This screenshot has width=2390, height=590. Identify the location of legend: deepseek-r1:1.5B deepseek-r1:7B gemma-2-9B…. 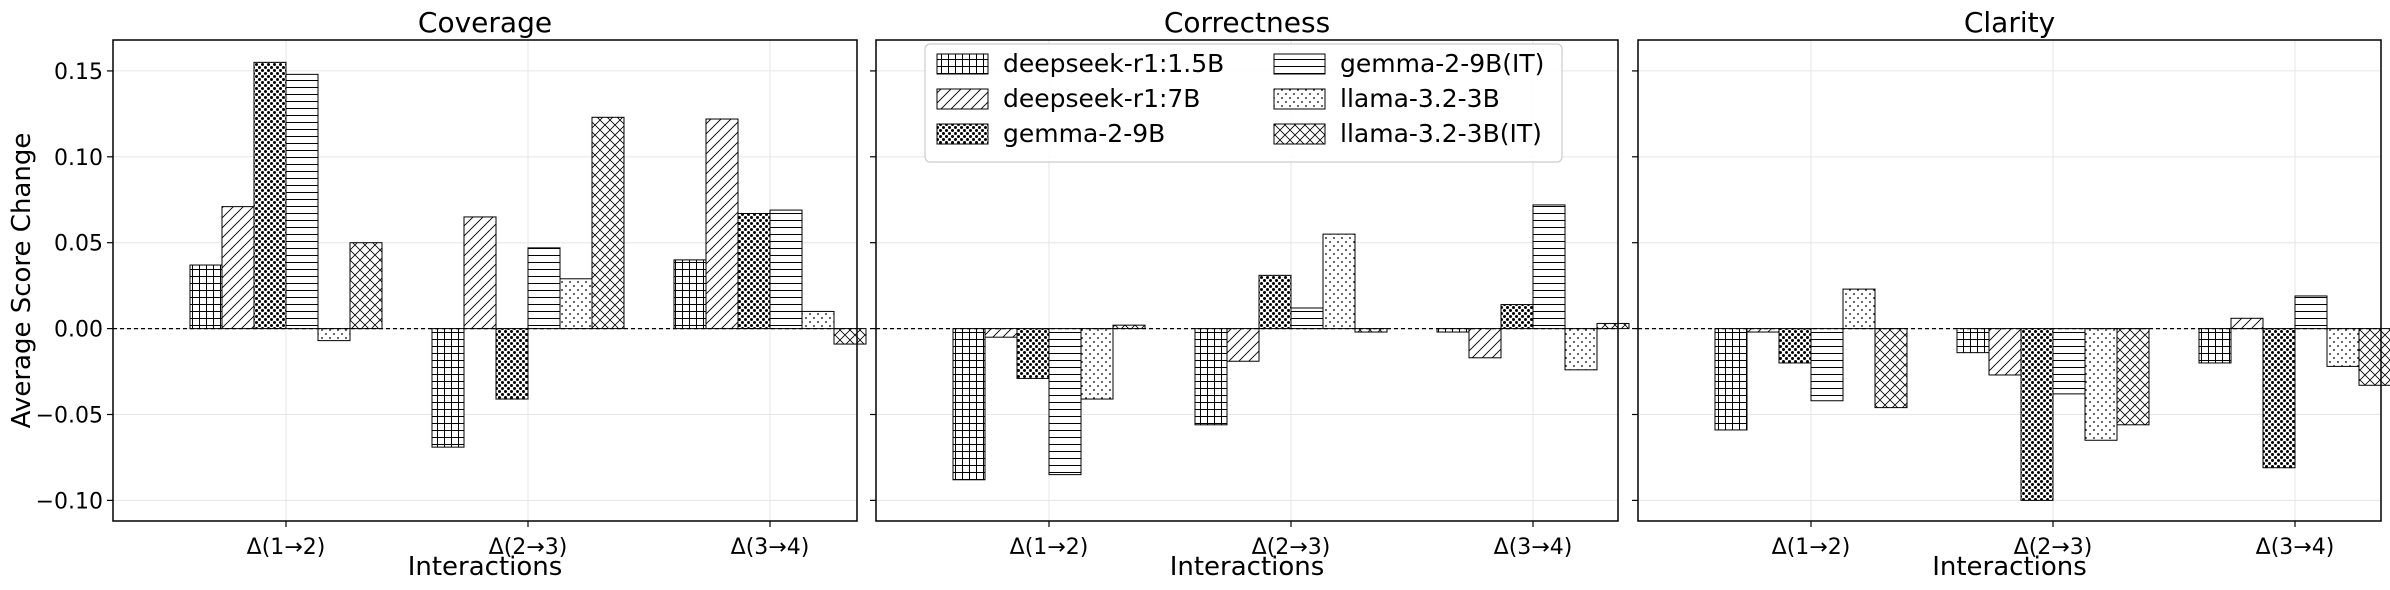
(1243, 103).